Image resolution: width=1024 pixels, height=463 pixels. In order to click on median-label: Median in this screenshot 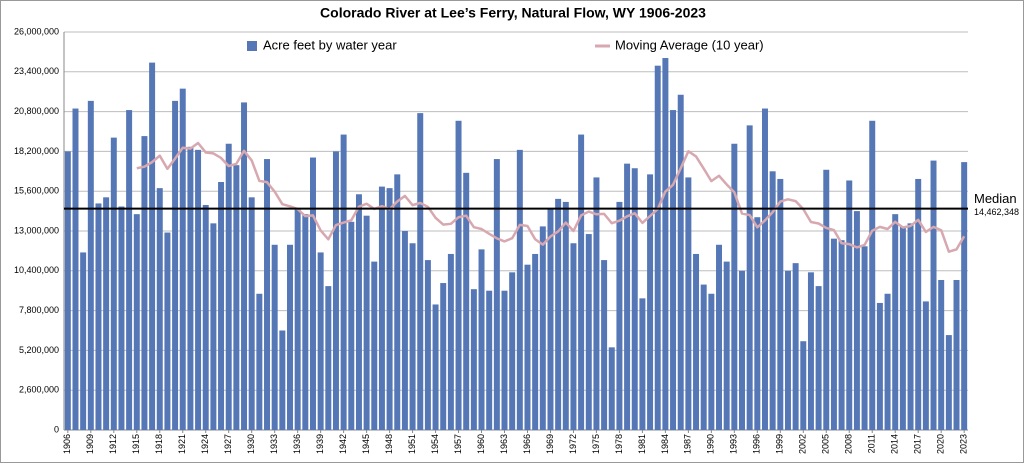, I will do `click(995, 198)`.